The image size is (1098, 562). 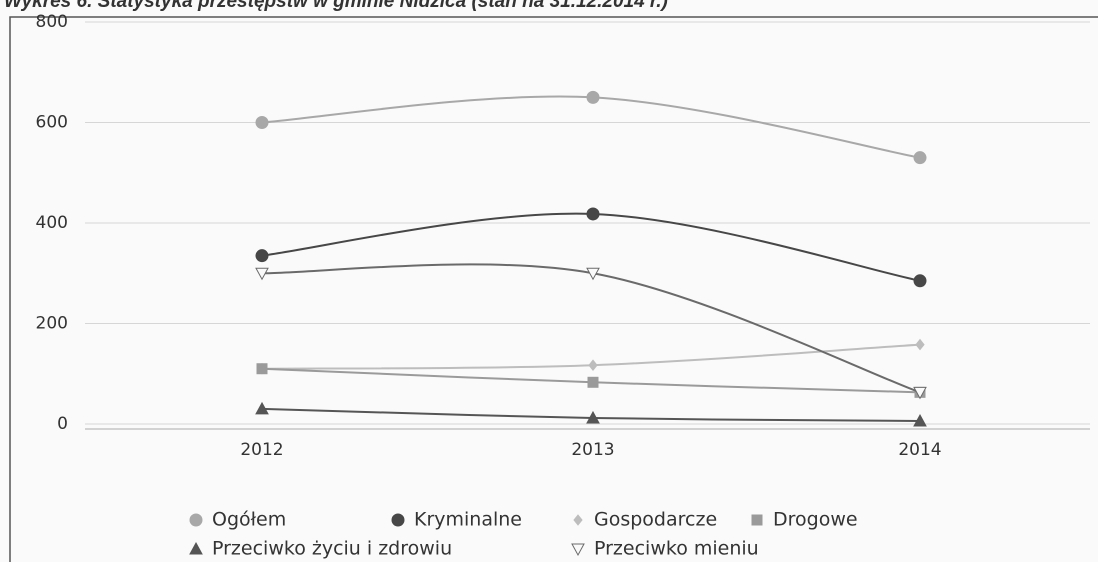 What do you see at coordinates (52, 223) in the screenshot?
I see `y-tick-label: 400` at bounding box center [52, 223].